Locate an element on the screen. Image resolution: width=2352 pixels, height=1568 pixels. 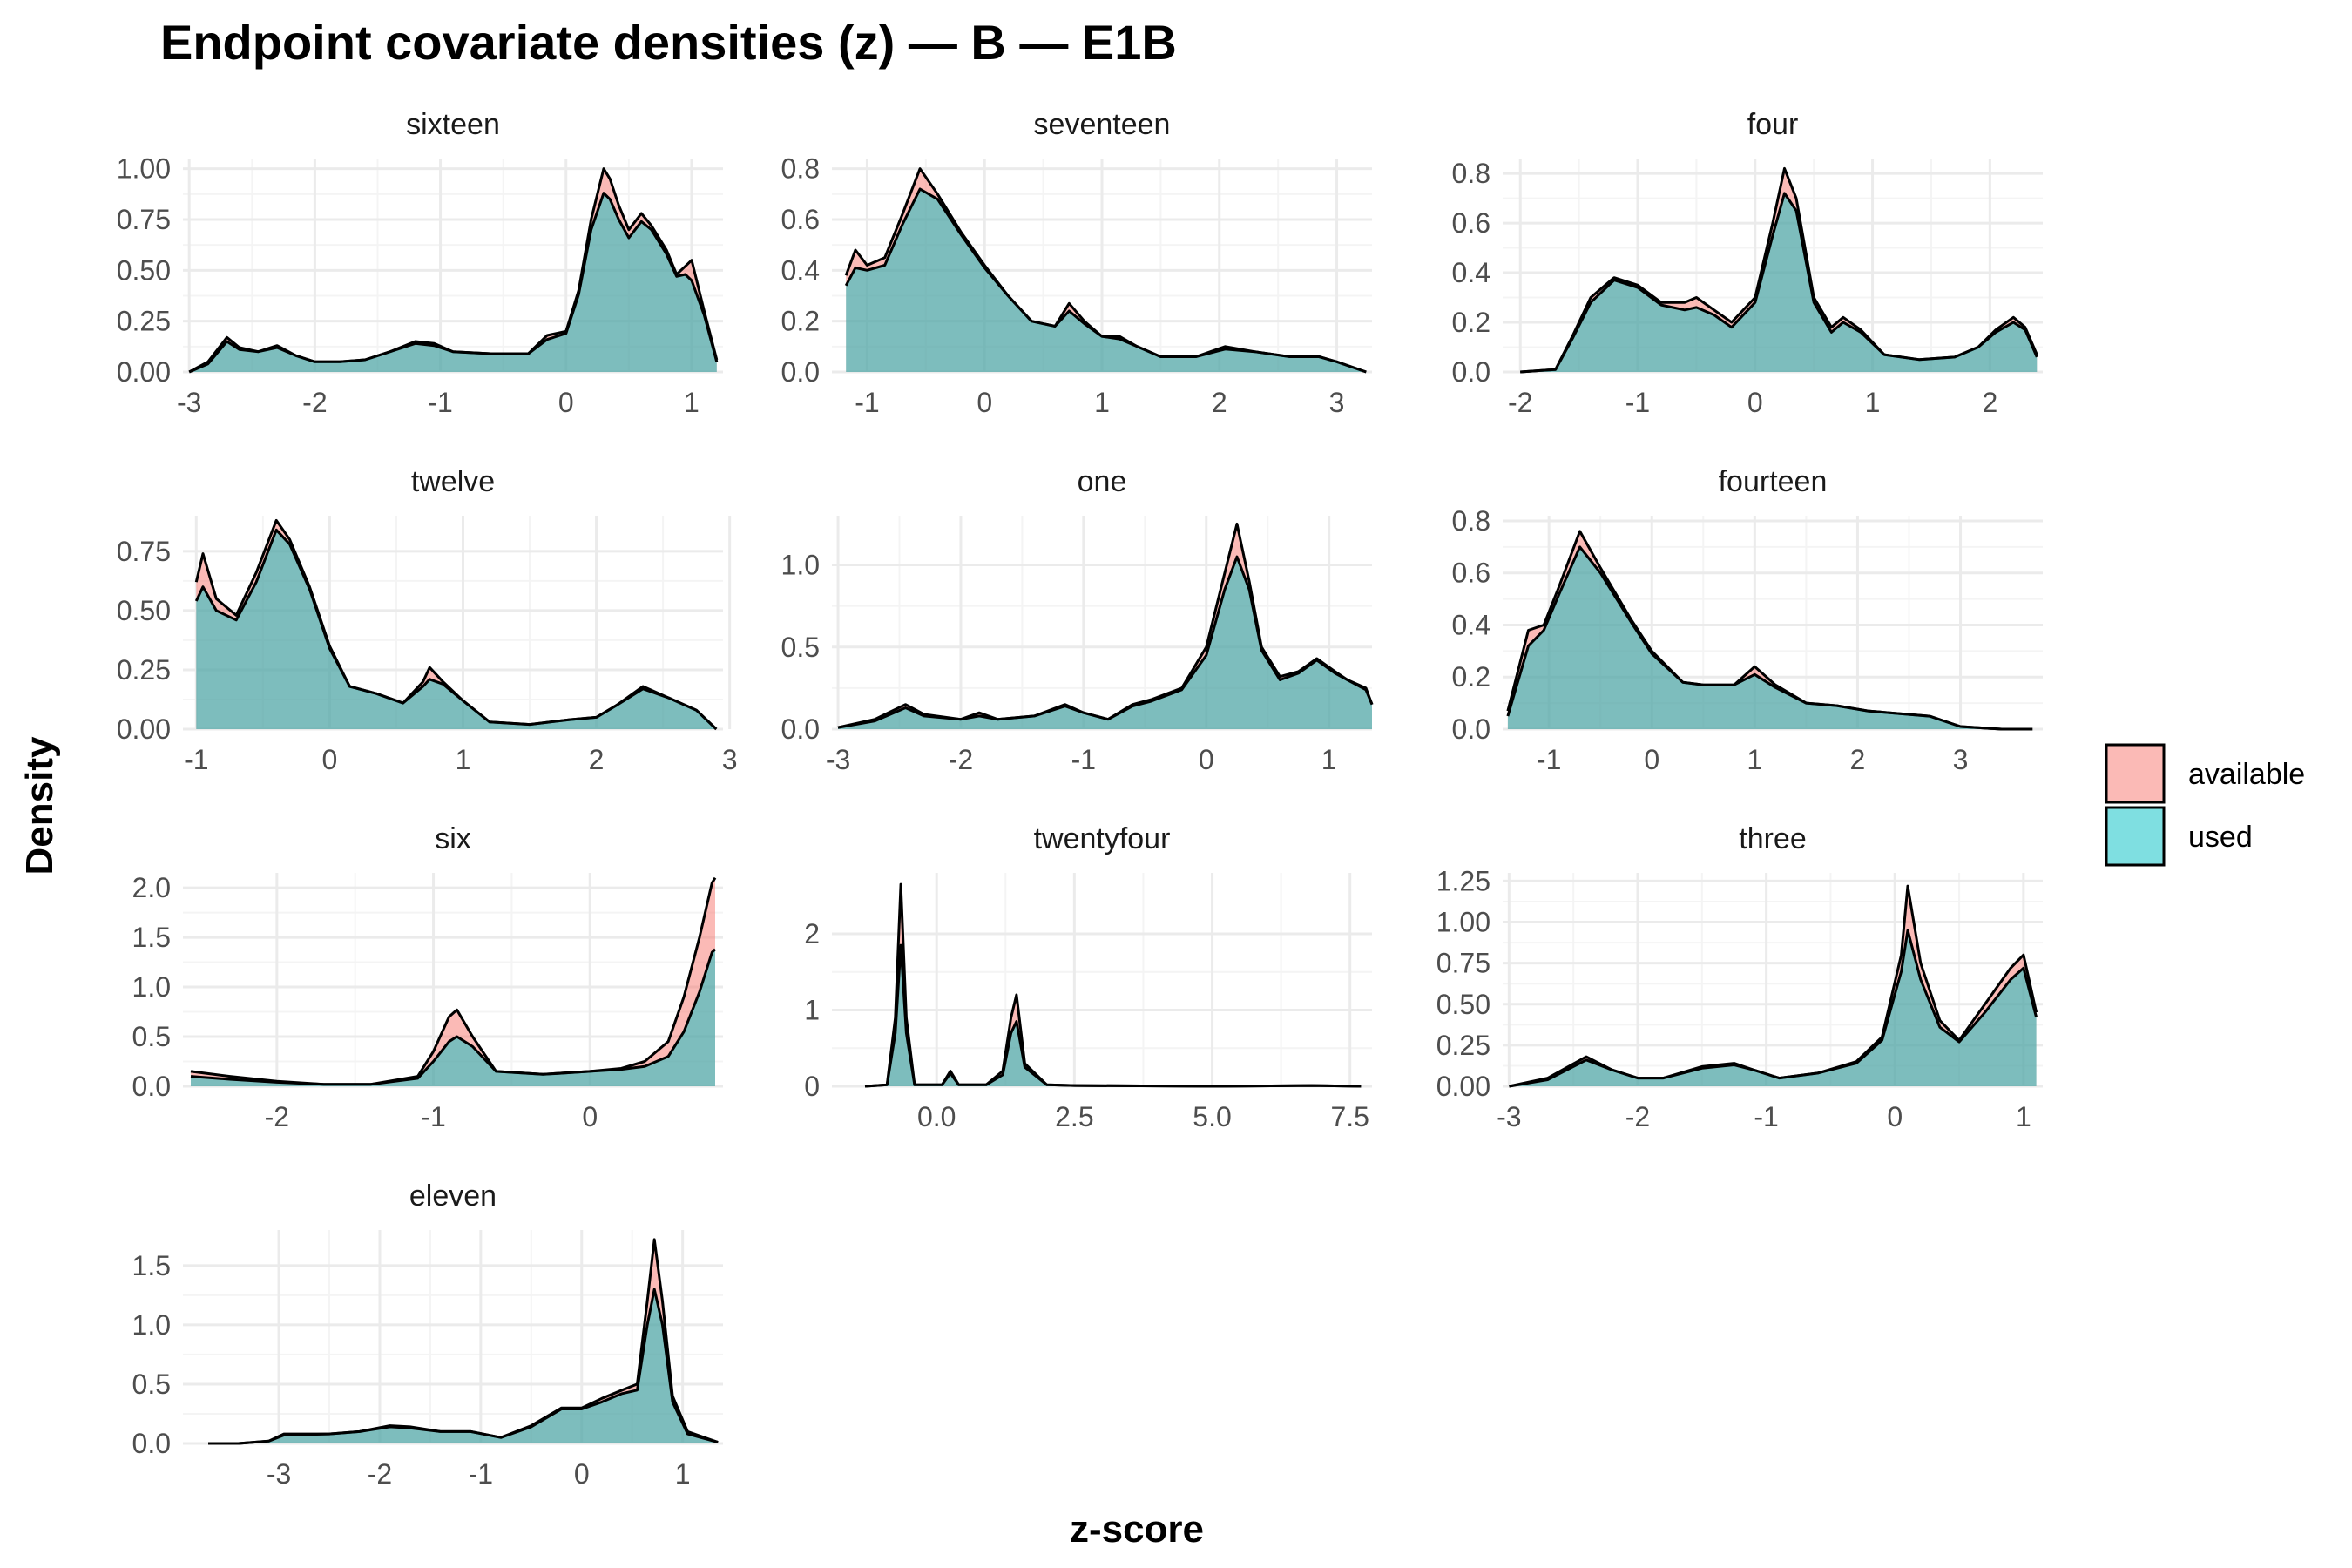
panel-title-four: four is located at coordinates (1773, 125).